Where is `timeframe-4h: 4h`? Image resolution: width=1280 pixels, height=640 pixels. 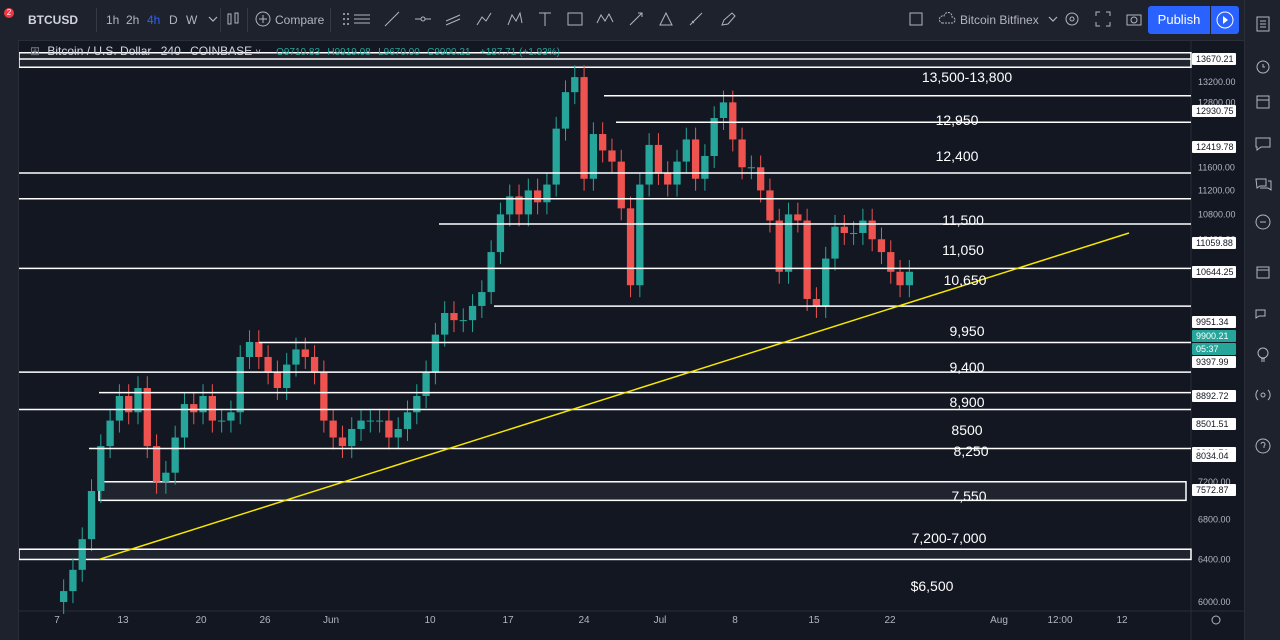 timeframe-4h: 4h is located at coordinates (154, 20).